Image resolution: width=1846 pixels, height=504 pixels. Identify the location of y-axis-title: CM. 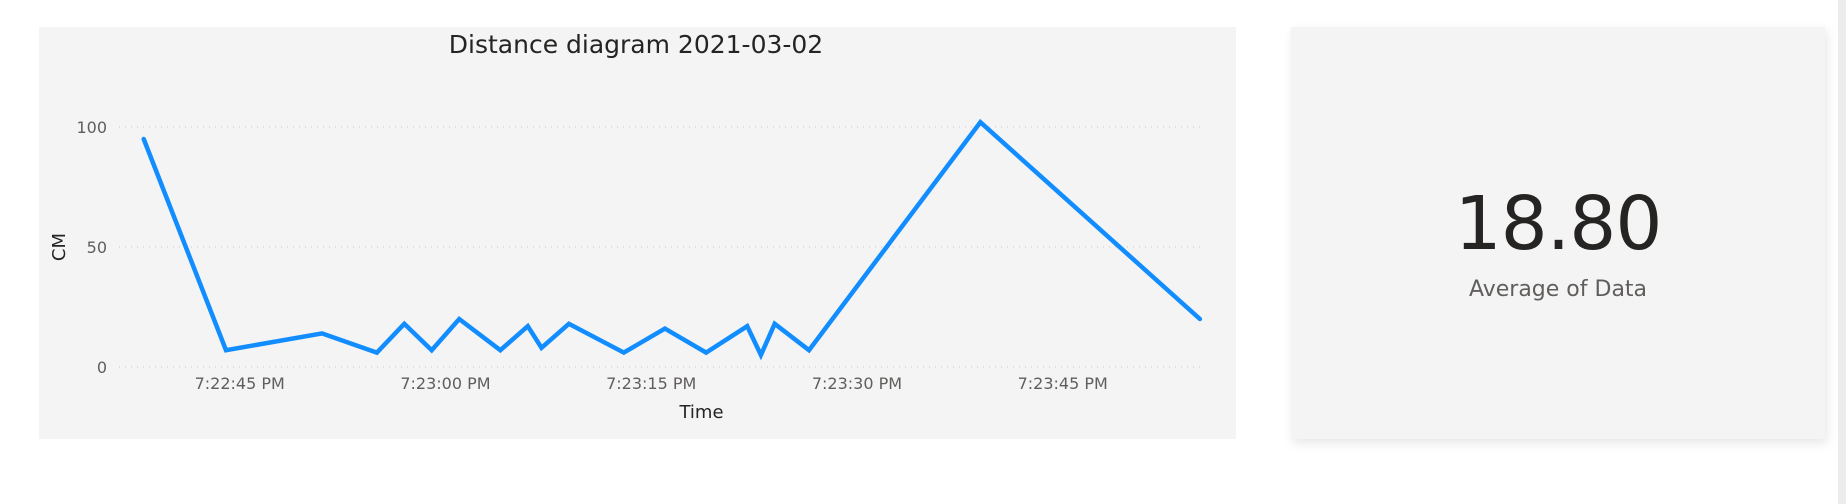
(59, 247).